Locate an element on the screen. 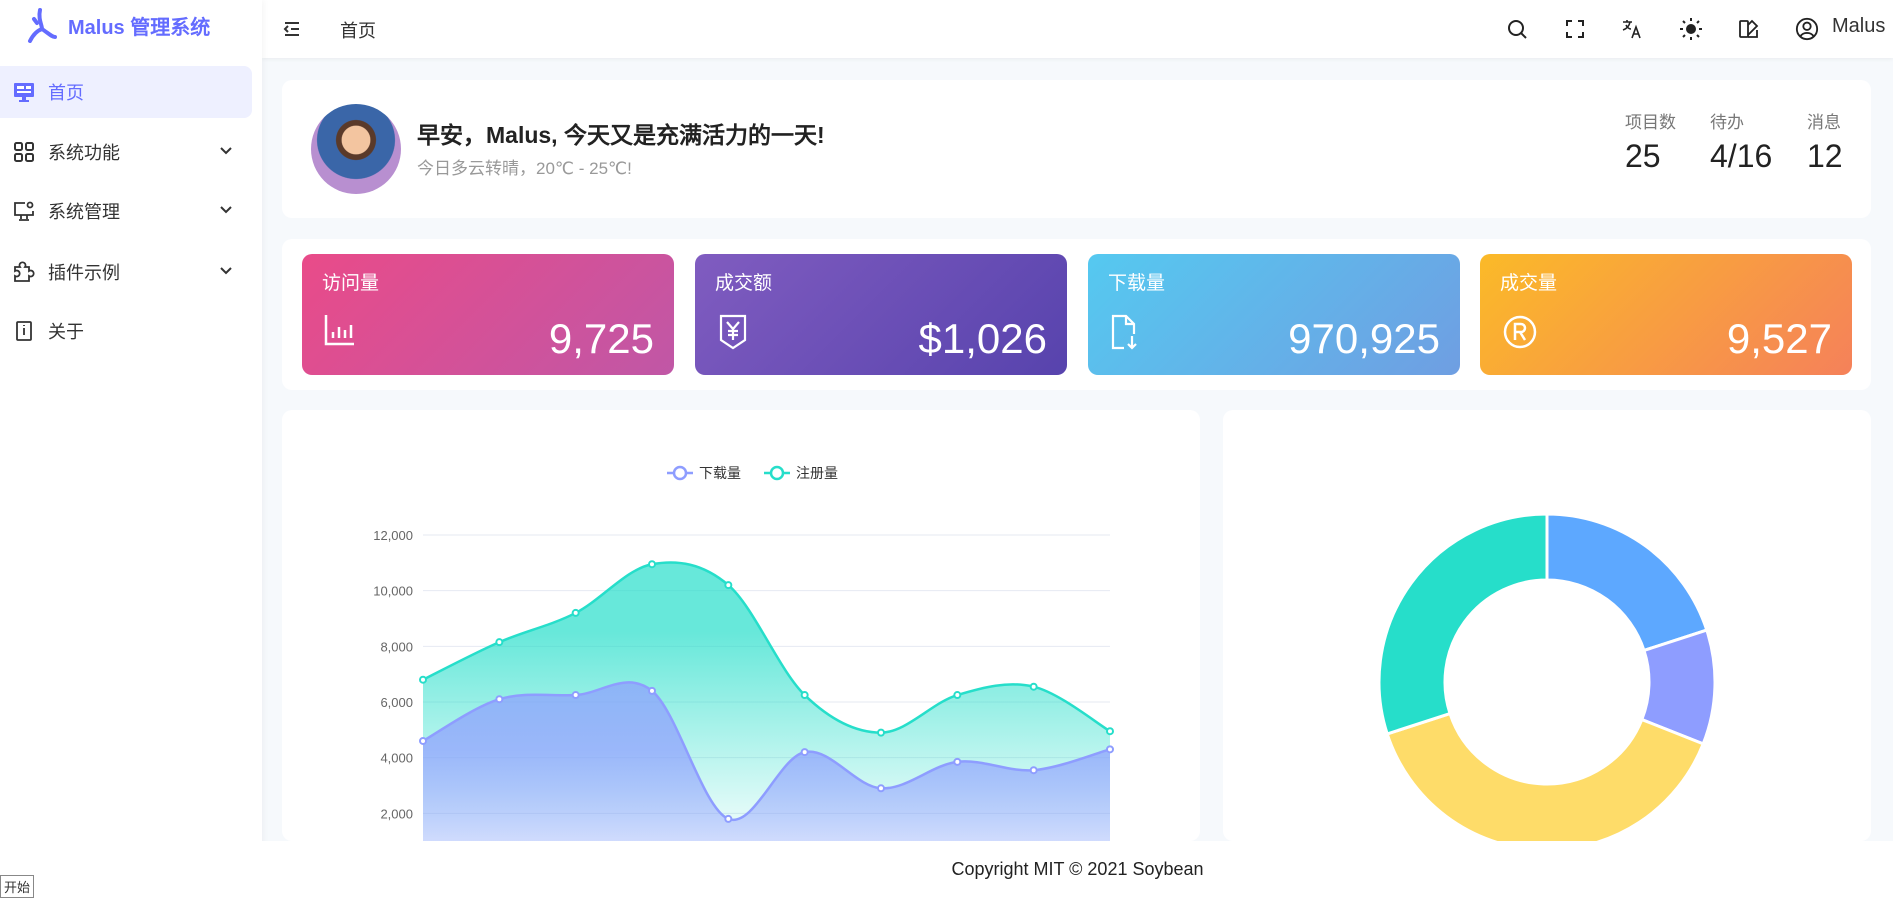  sidebar-item-system-functions: 系统功能 is located at coordinates (126, 152).